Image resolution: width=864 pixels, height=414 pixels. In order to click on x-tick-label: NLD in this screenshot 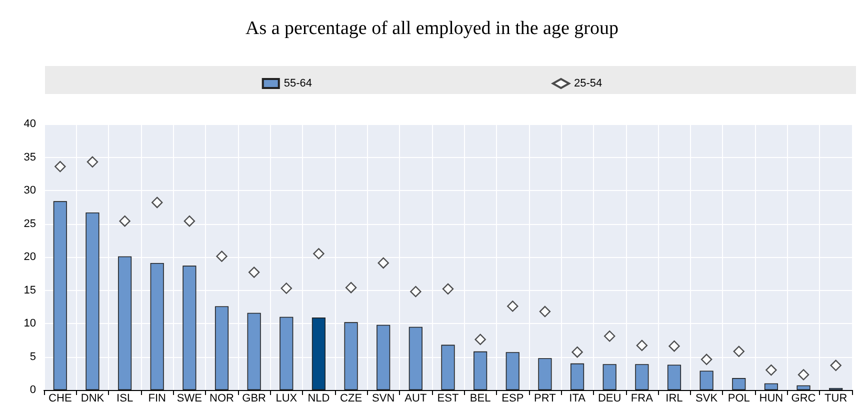, I will do `click(319, 398)`.